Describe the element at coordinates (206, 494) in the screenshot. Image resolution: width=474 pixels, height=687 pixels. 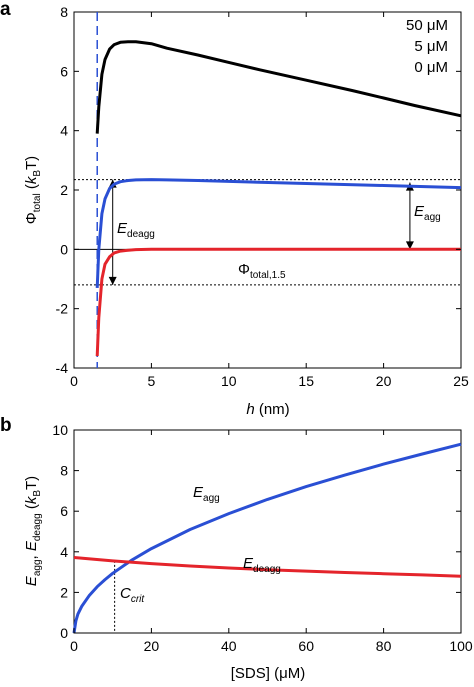
I see `series-label-eagg: Eagg` at that location.